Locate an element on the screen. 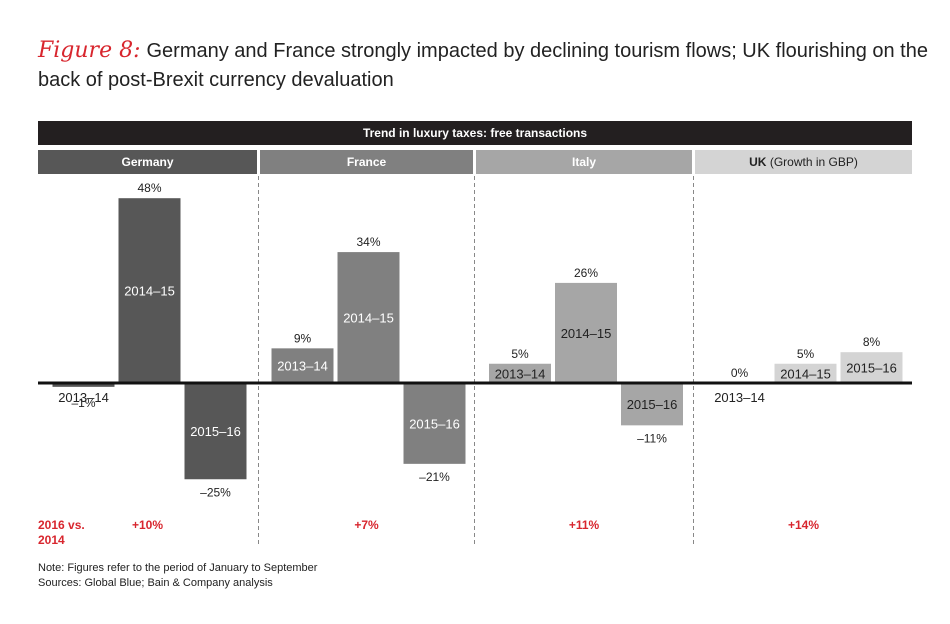 The image size is (950, 624). value-label-3-0: 0% is located at coordinates (740, 373).